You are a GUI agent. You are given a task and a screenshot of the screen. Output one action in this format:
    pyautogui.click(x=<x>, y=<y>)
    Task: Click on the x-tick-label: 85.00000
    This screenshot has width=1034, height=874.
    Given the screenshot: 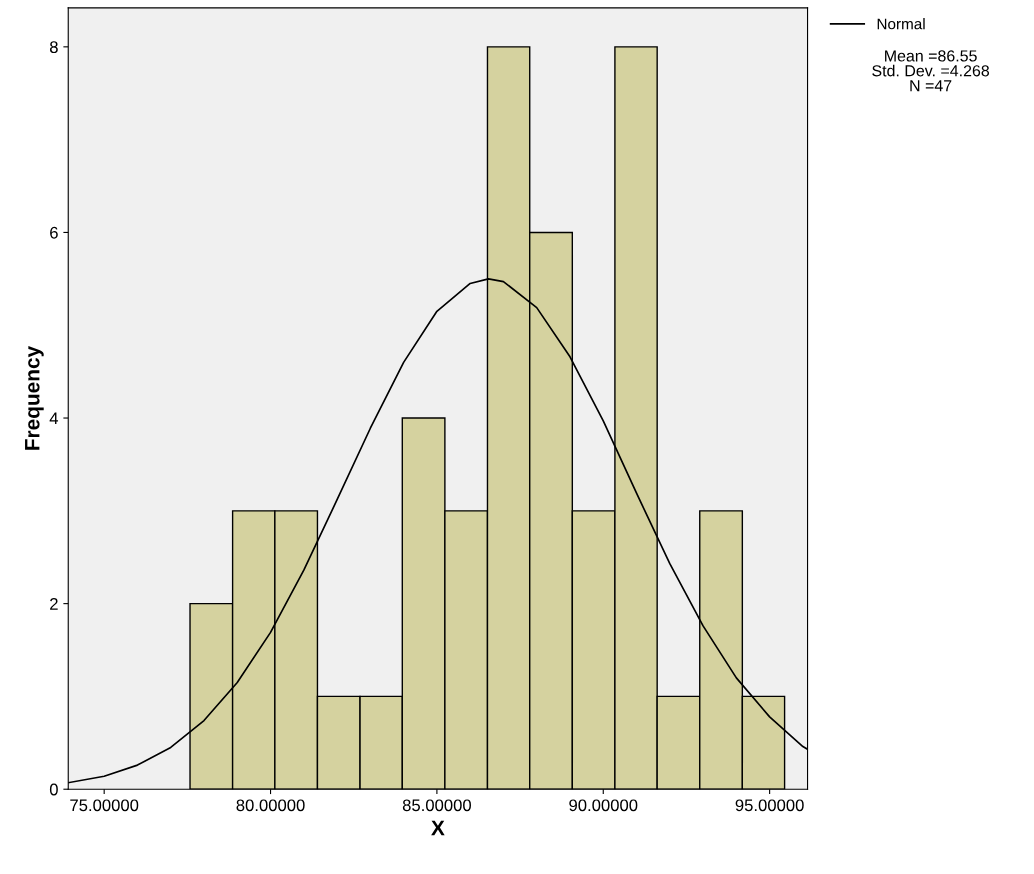 What is the action you would take?
    pyautogui.click(x=437, y=805)
    